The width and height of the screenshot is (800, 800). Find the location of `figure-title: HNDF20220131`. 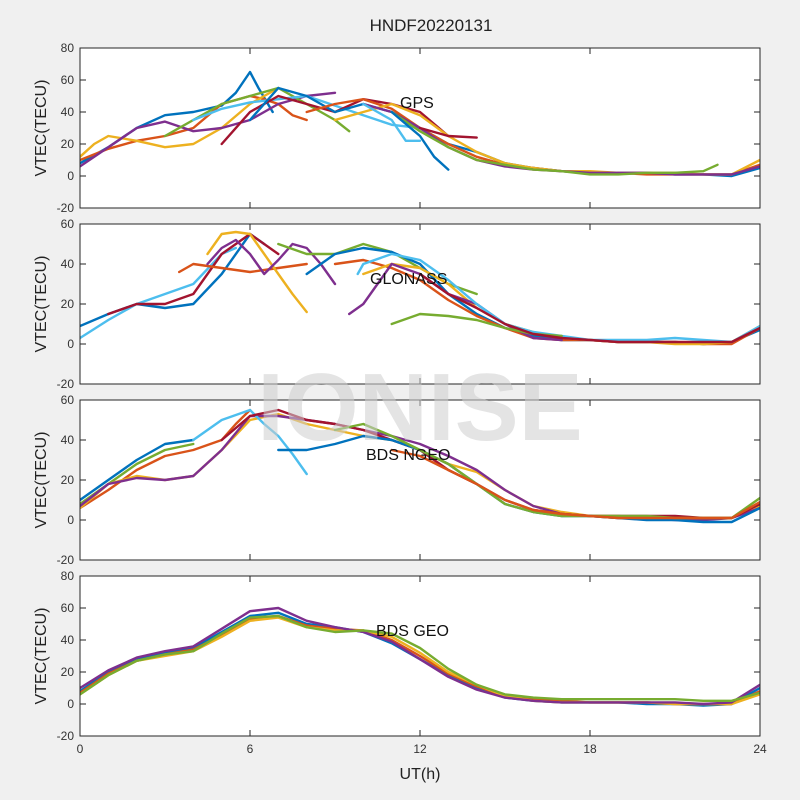

figure-title: HNDF20220131 is located at coordinates (431, 25).